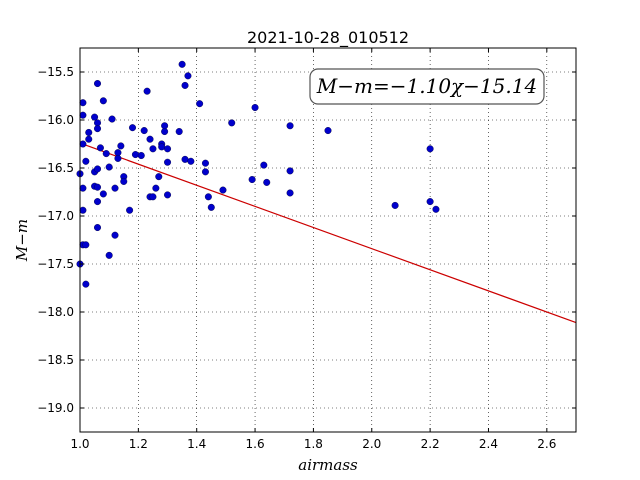  I want to click on fit-equation-box: M−m=−1.10χ−15.14, so click(427, 86).